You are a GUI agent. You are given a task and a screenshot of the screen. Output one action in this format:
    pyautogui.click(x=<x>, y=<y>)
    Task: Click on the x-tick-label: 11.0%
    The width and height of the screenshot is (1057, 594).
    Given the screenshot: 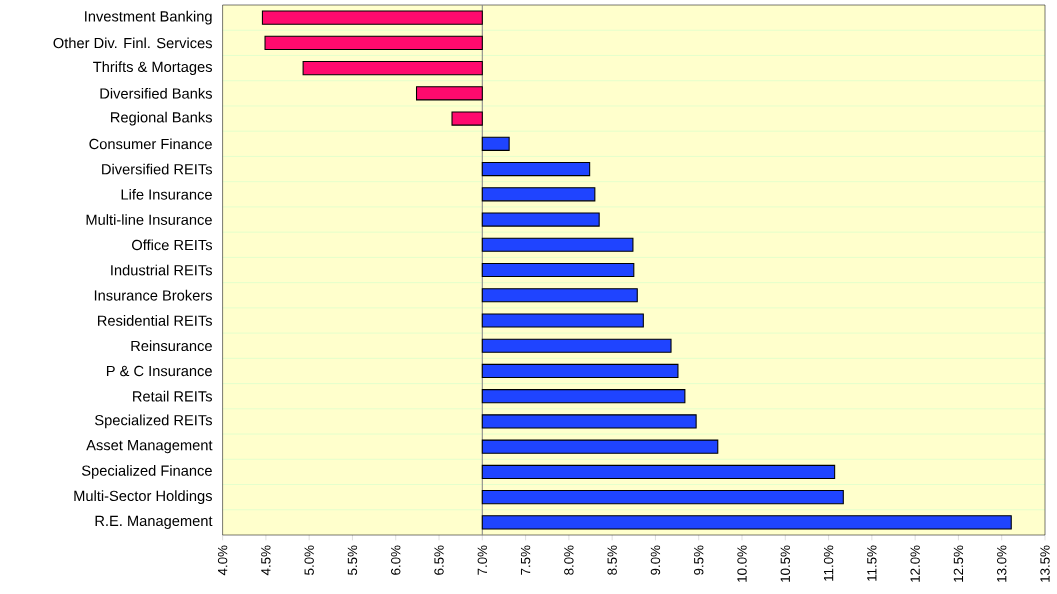 What is the action you would take?
    pyautogui.click(x=828, y=563)
    